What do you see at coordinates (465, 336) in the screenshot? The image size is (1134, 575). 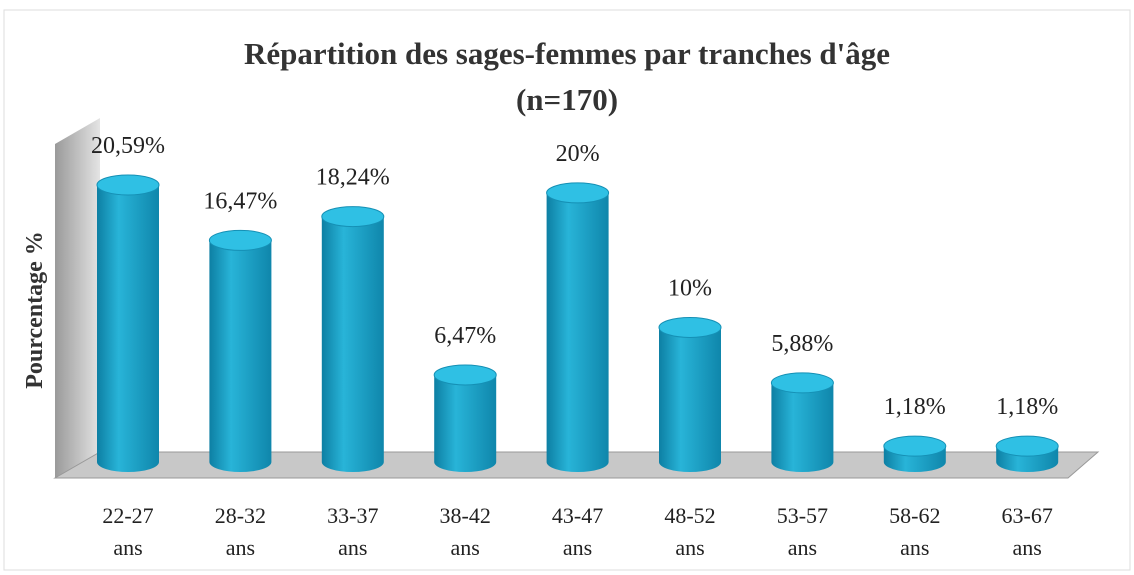 I see `value-label: 6,47%` at bounding box center [465, 336].